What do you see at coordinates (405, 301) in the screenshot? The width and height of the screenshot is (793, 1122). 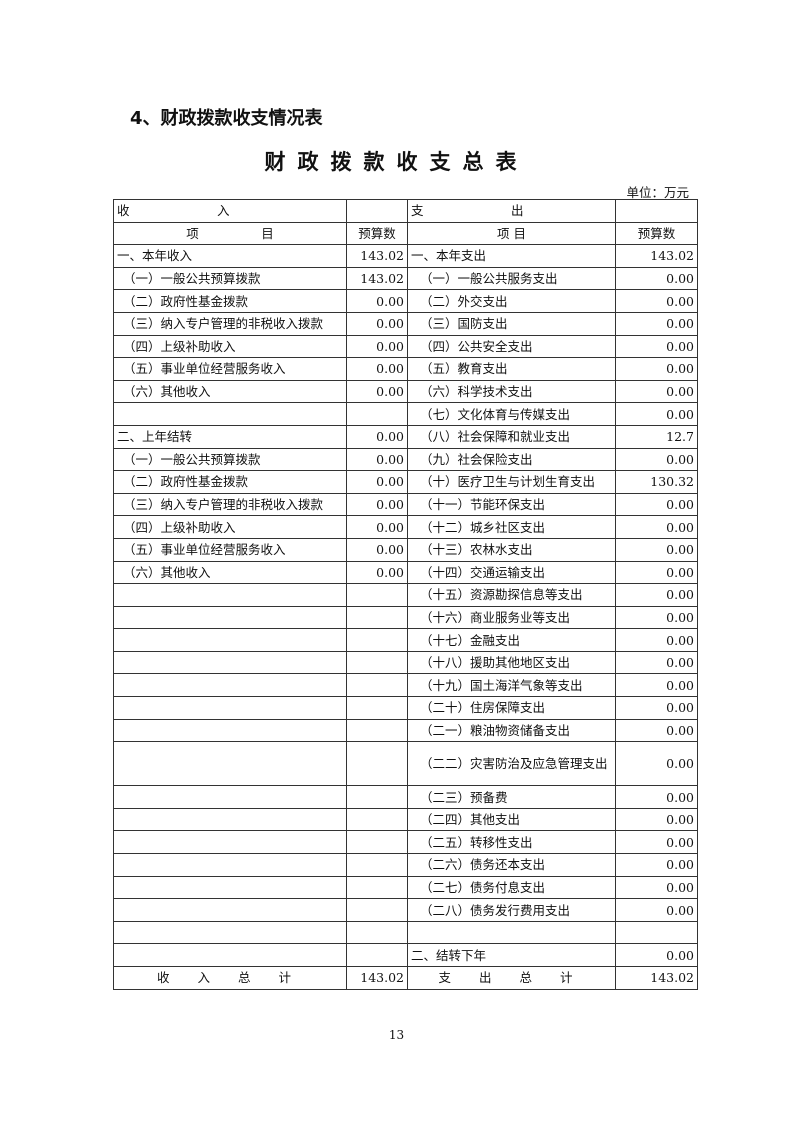 I see `table-row: （二）政府性基金拨款 0.00 （二）外交支出 0.00` at bounding box center [405, 301].